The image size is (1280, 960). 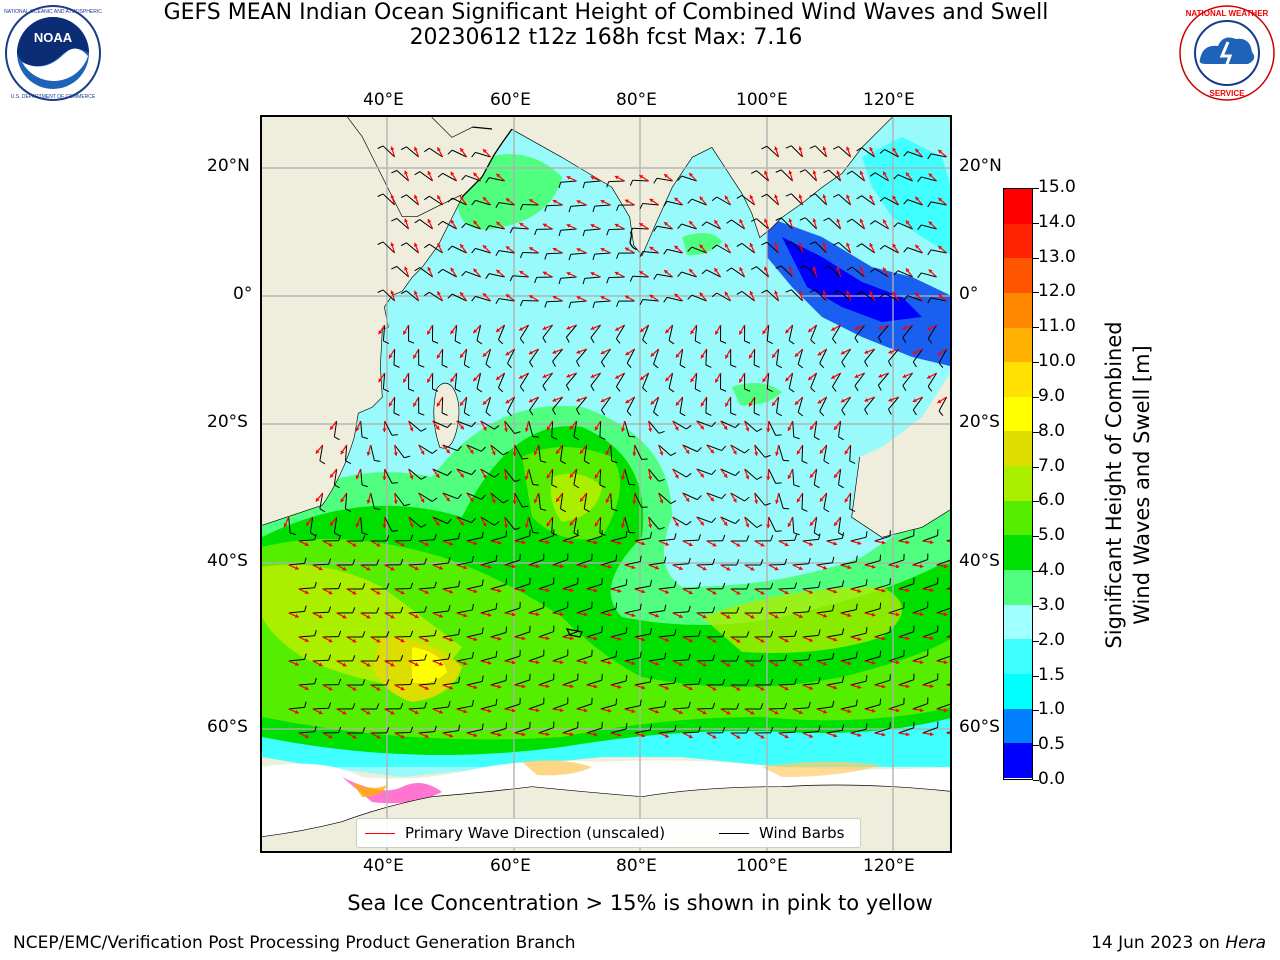 What do you see at coordinates (1057, 291) in the screenshot?
I see `colorbar-tick-label: 12.0` at bounding box center [1057, 291].